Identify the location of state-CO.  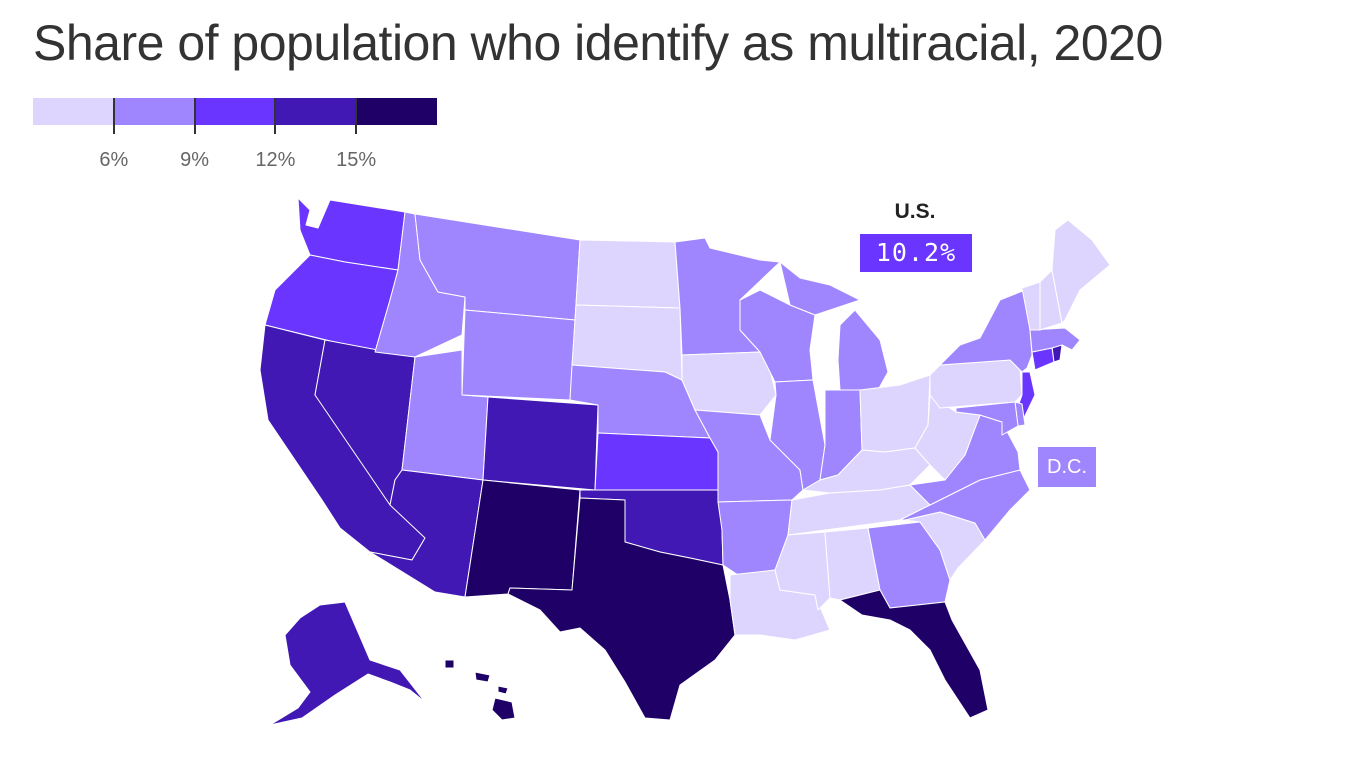
(540, 443).